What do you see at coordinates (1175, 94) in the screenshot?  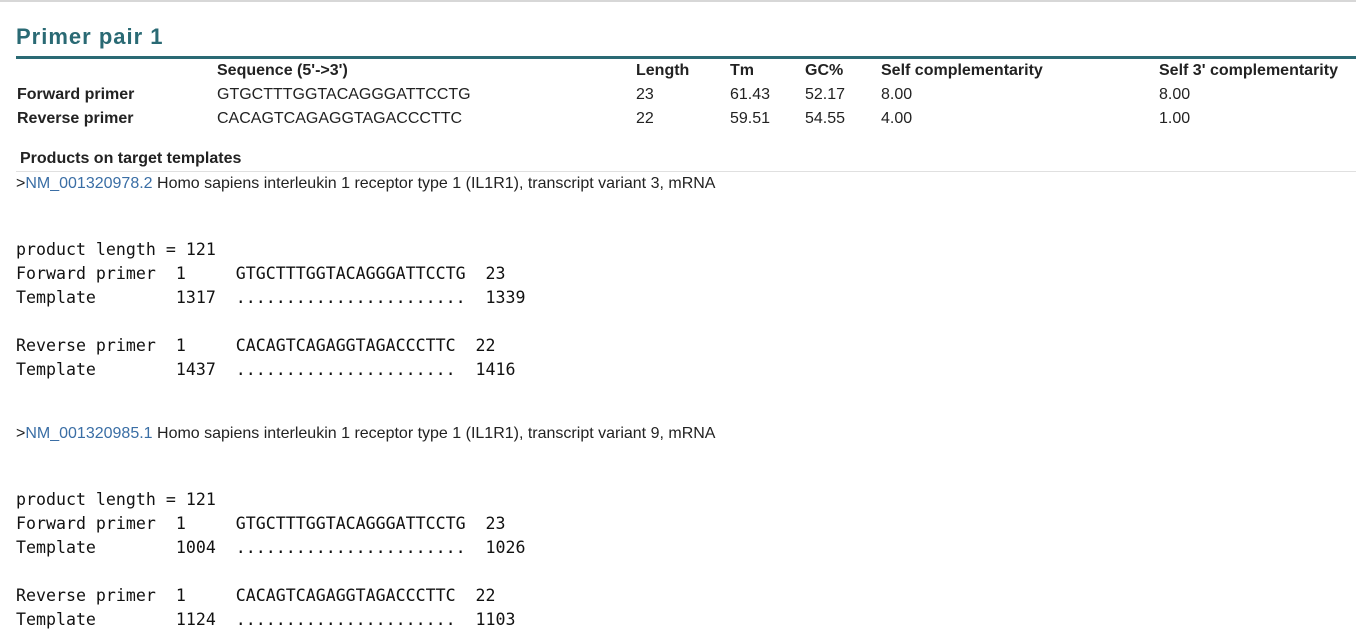 I see `forward-self3-comp: 8.00` at bounding box center [1175, 94].